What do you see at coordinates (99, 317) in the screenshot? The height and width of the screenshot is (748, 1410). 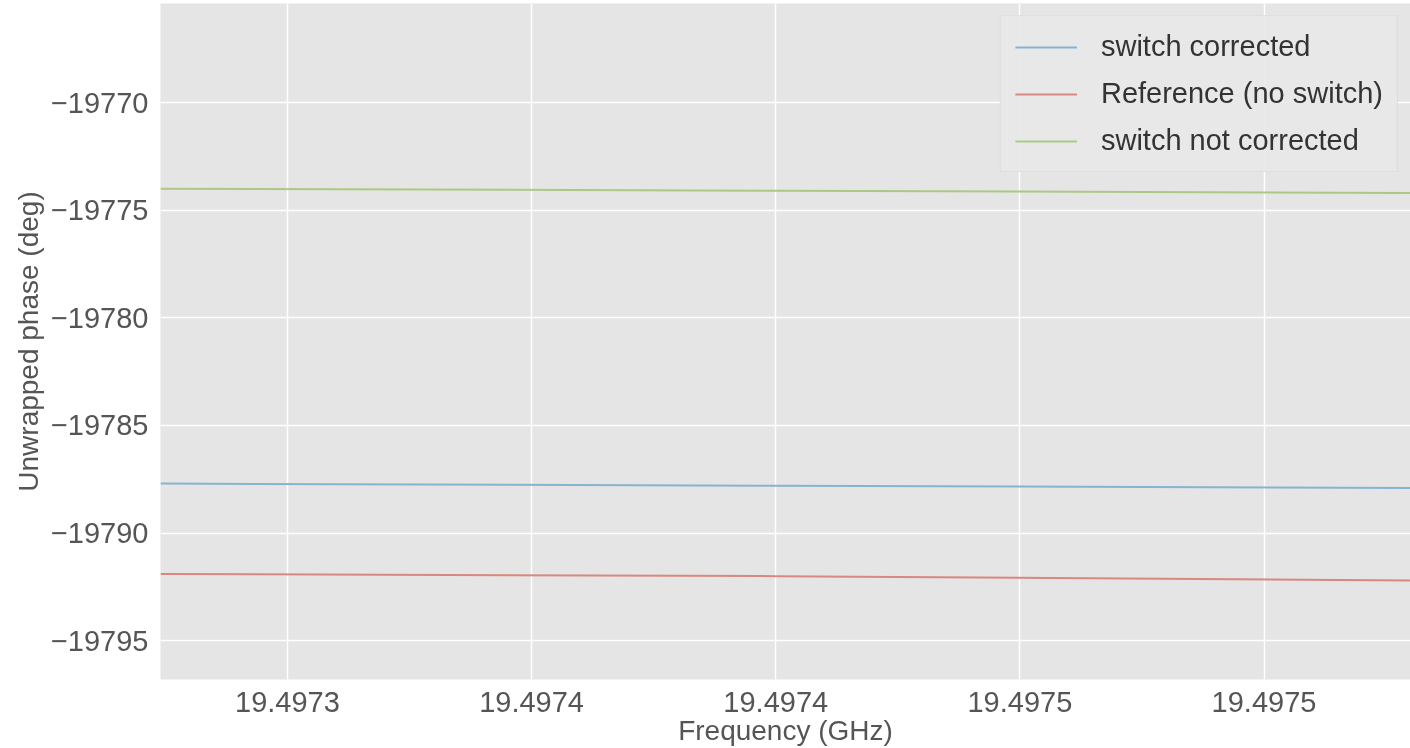 I see `y-tick-label: −19780` at bounding box center [99, 317].